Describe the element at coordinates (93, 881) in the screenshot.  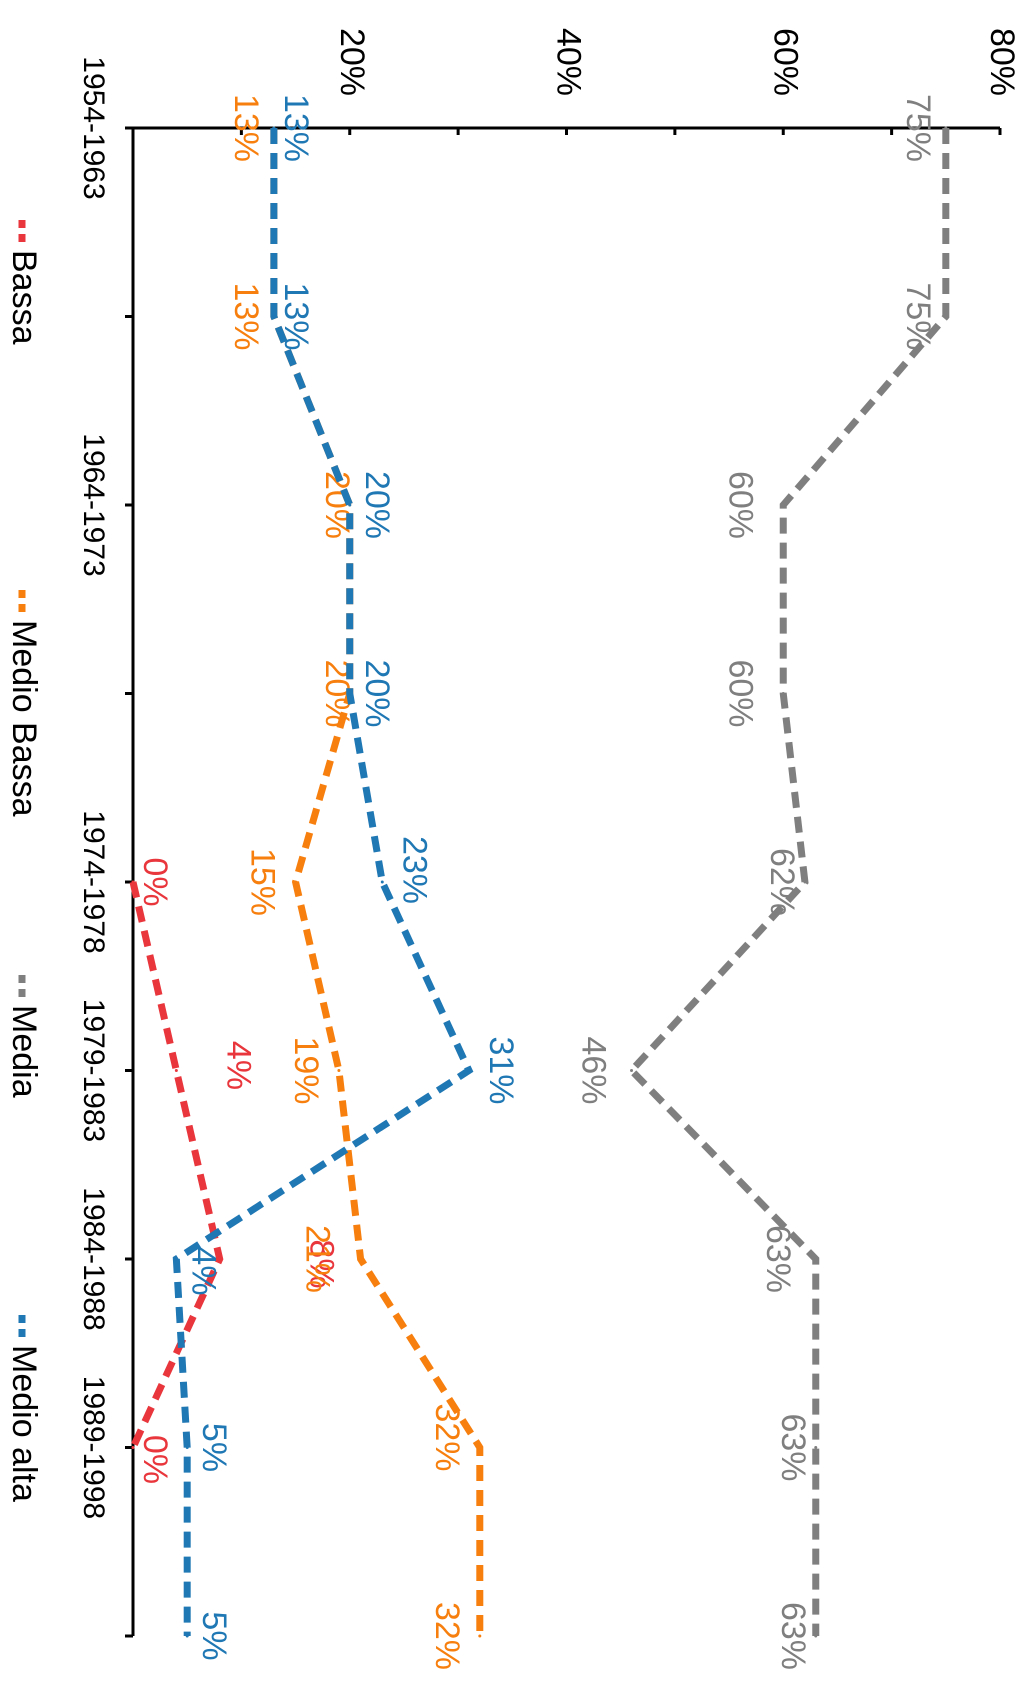
I see `category-label: 1974-1978` at that location.